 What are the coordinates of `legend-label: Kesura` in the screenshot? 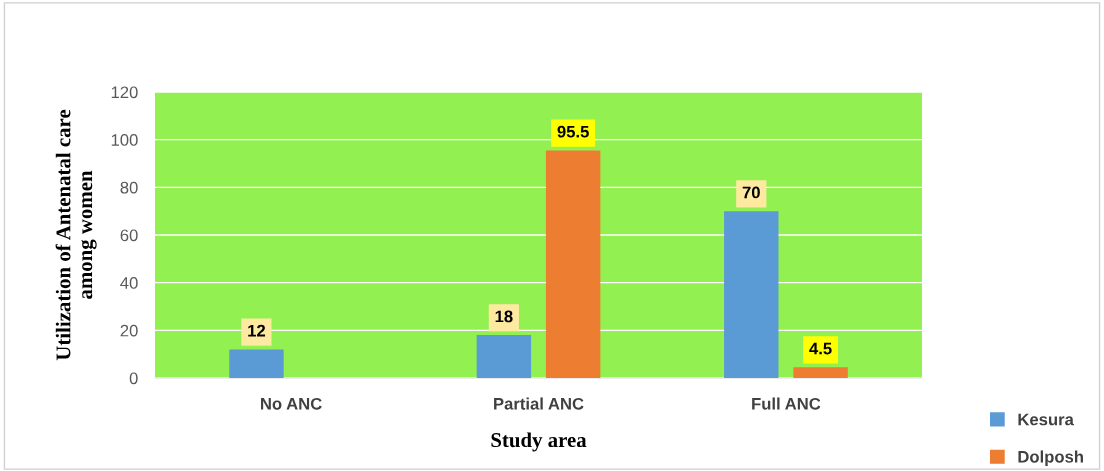 It's located at (1046, 419).